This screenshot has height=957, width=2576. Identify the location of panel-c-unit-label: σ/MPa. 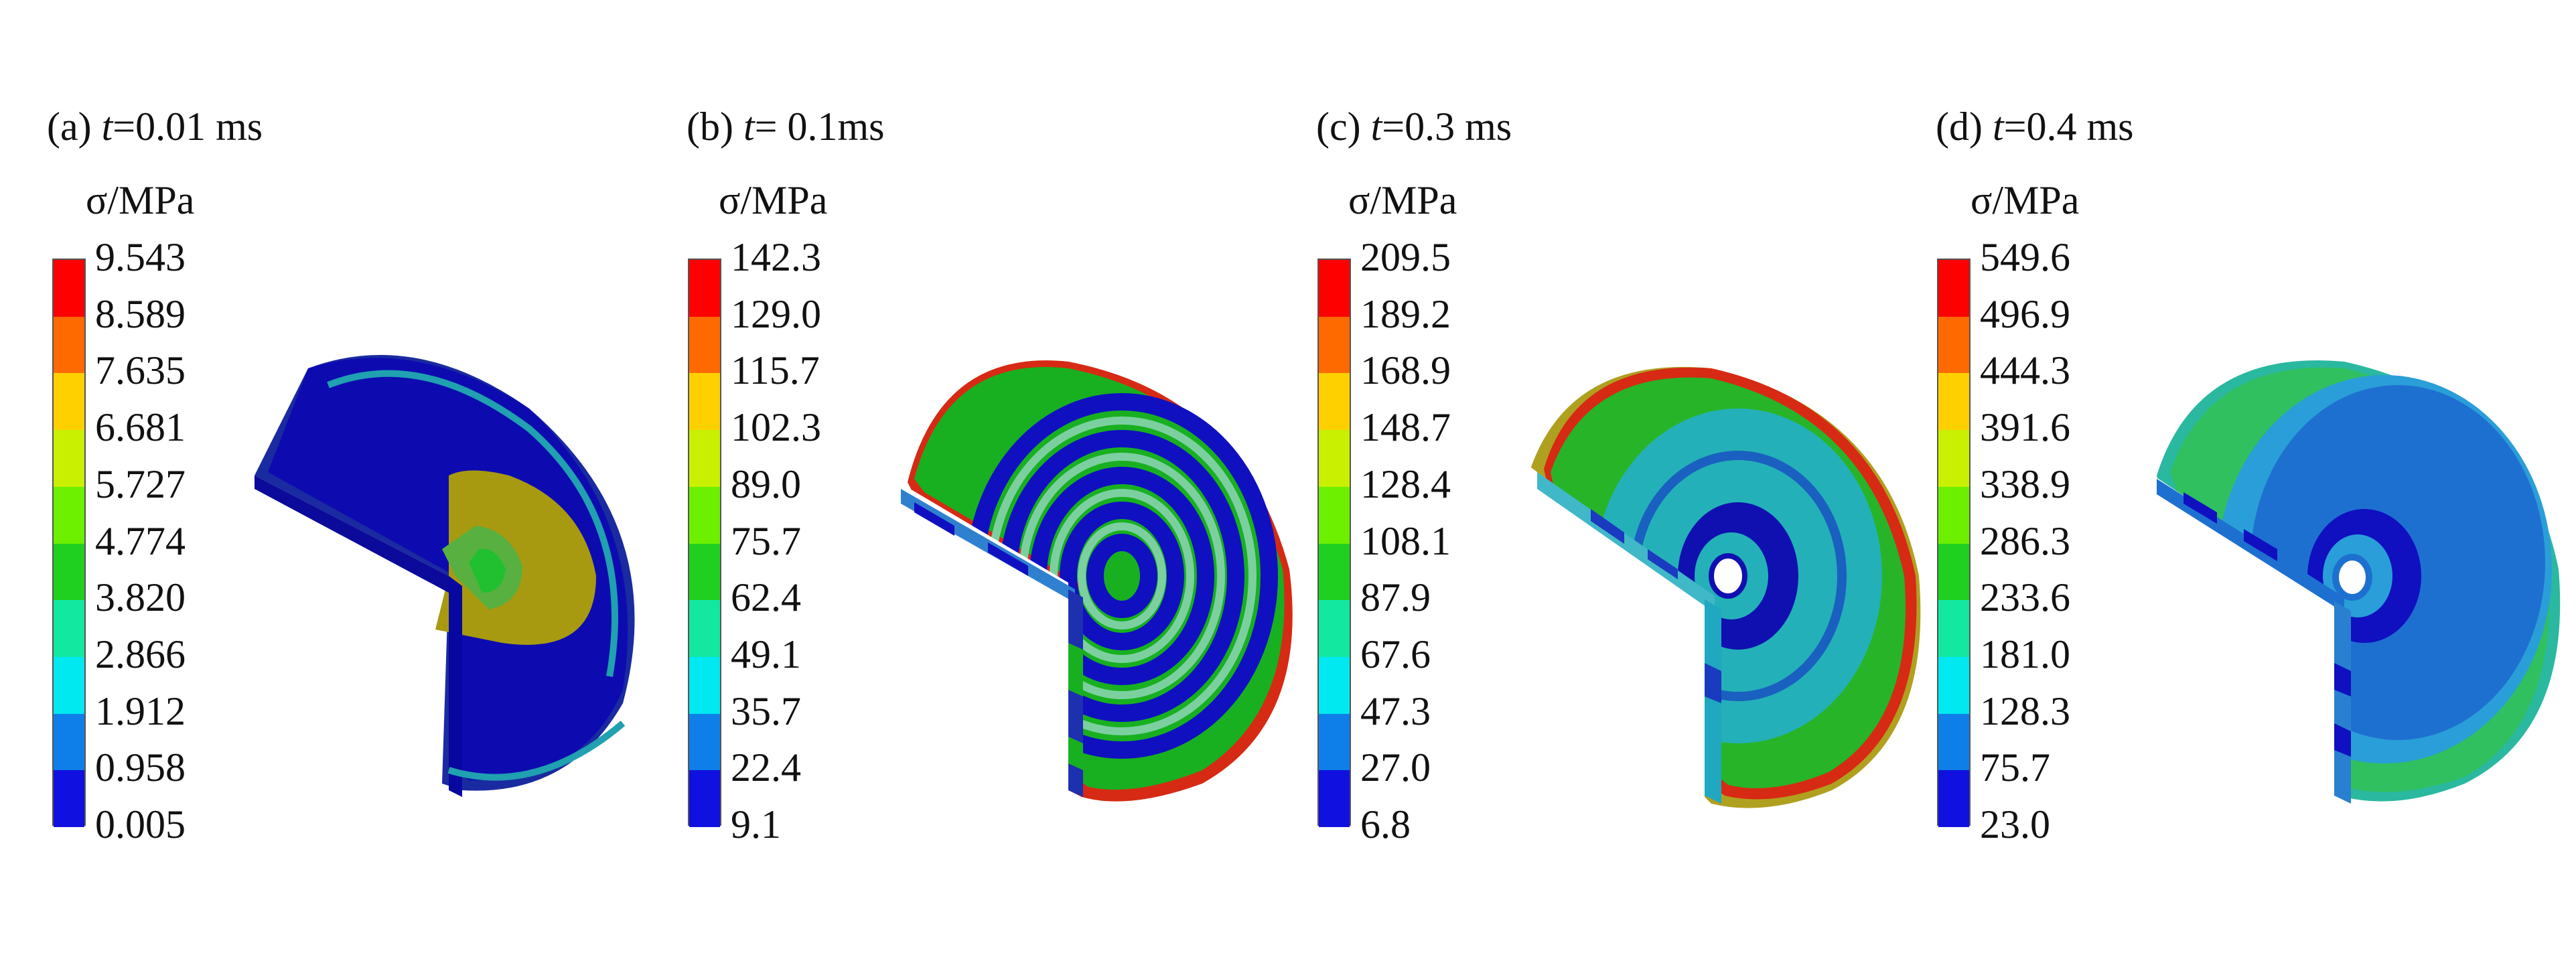
(1402, 200).